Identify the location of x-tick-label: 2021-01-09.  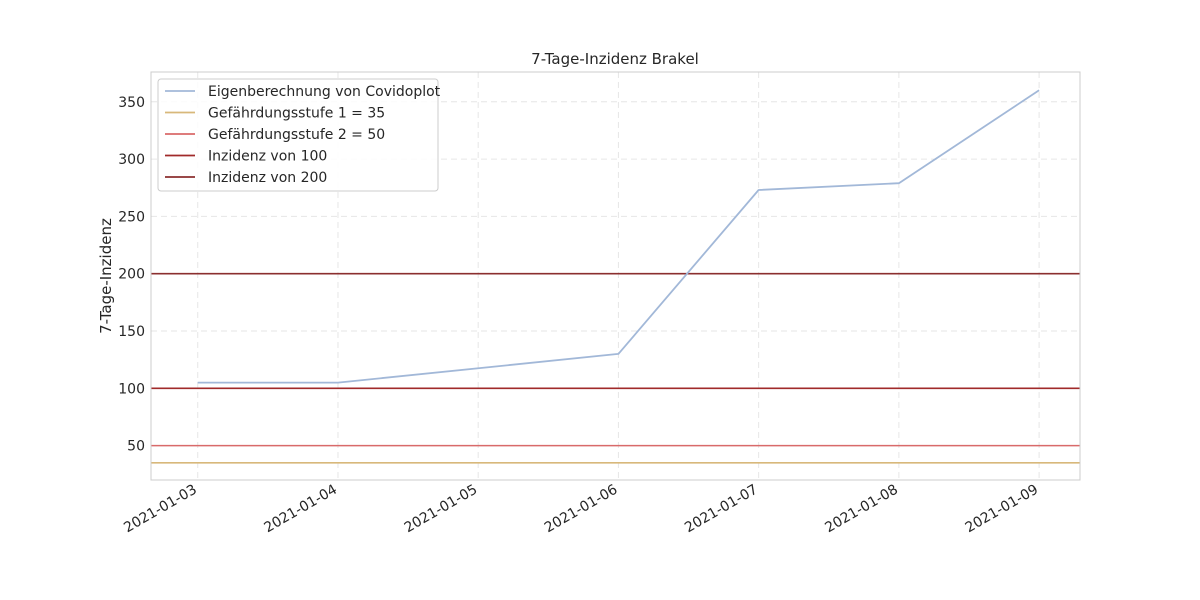
(1002, 509).